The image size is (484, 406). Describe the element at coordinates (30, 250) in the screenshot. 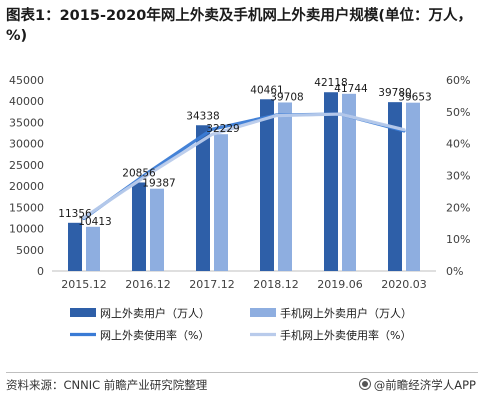

I see `y-left-tick-label: 5000` at that location.